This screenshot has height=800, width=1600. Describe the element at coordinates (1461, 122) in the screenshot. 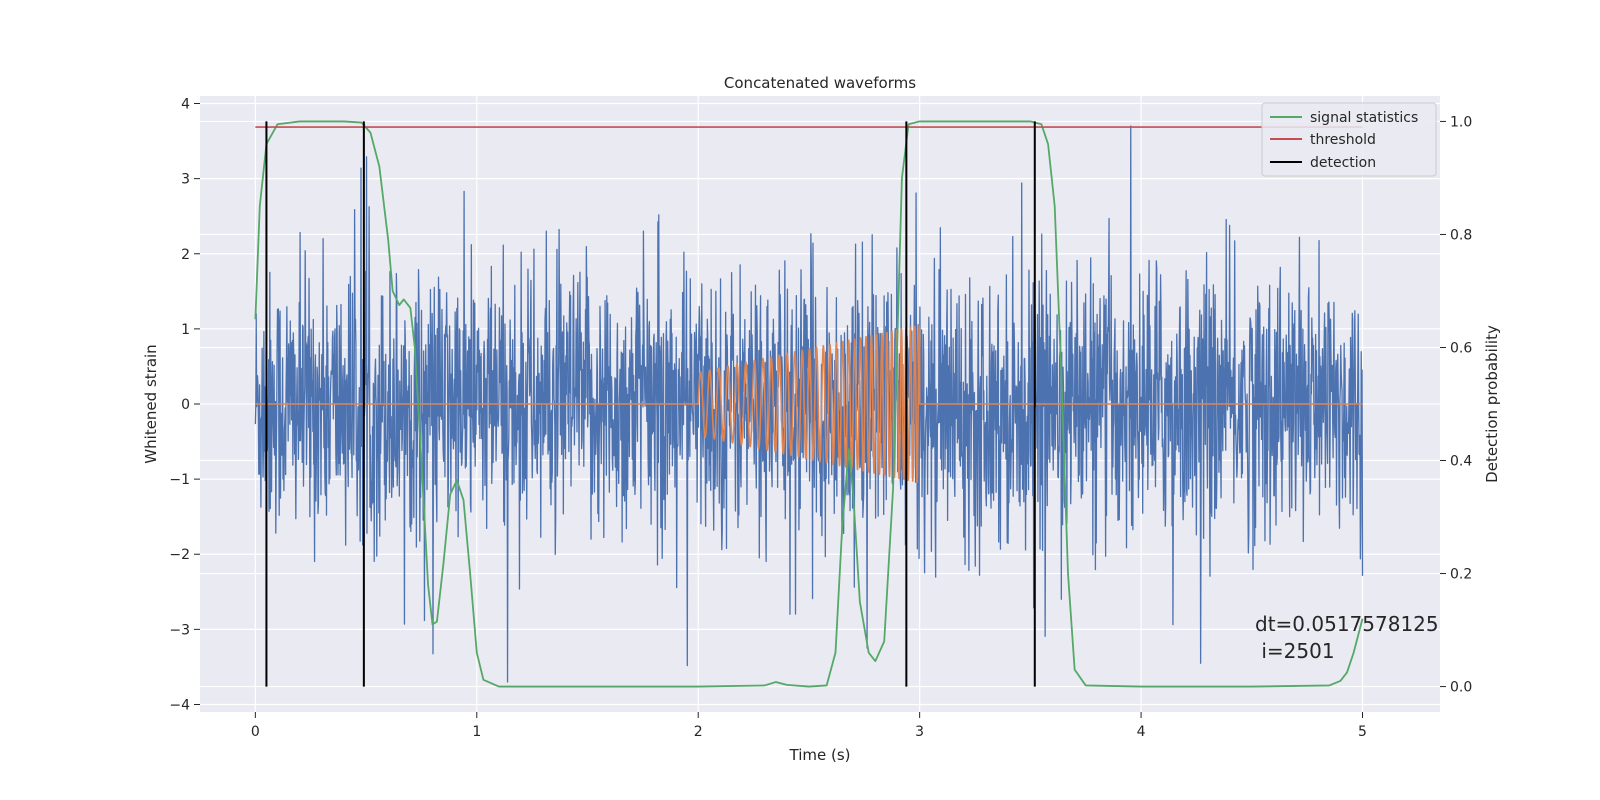

I see `y2-tick-label-5: 1.0` at that location.